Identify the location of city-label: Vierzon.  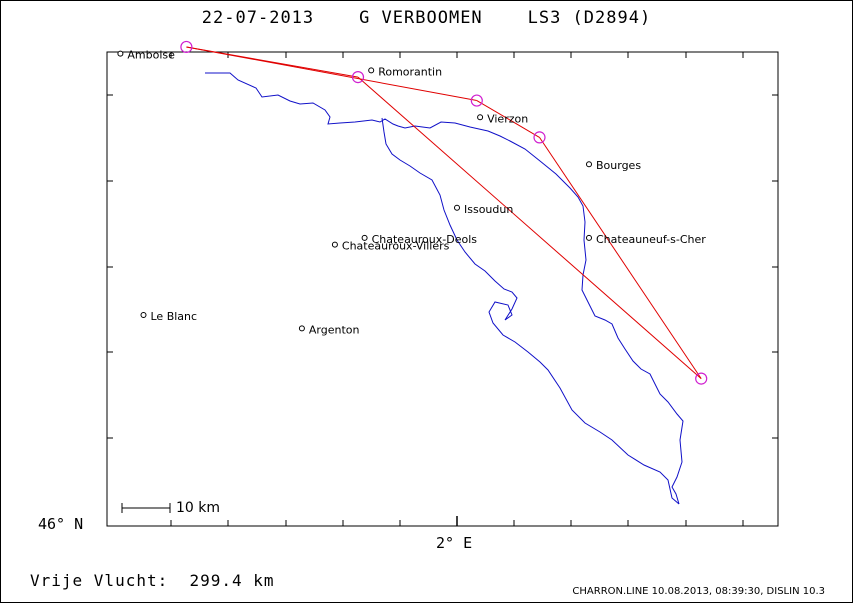
(507, 118).